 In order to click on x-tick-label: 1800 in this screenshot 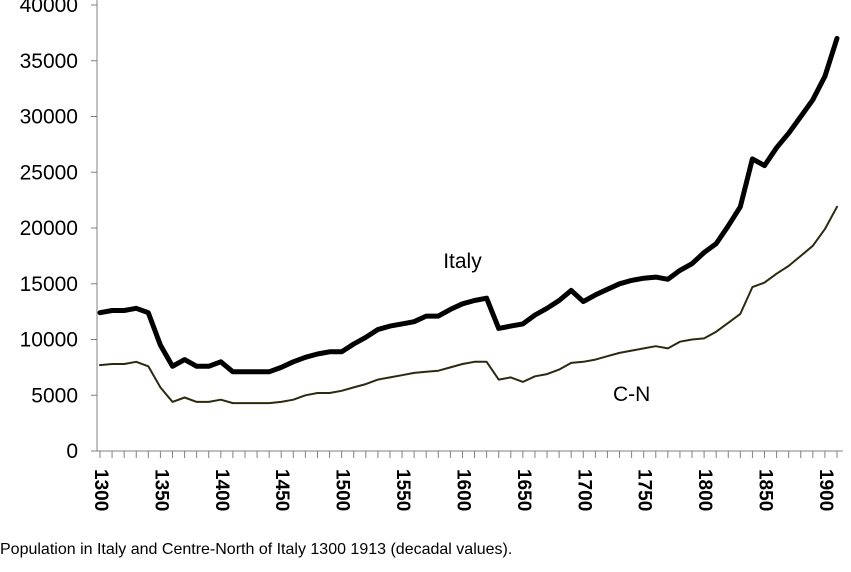, I will do `click(704, 490)`.